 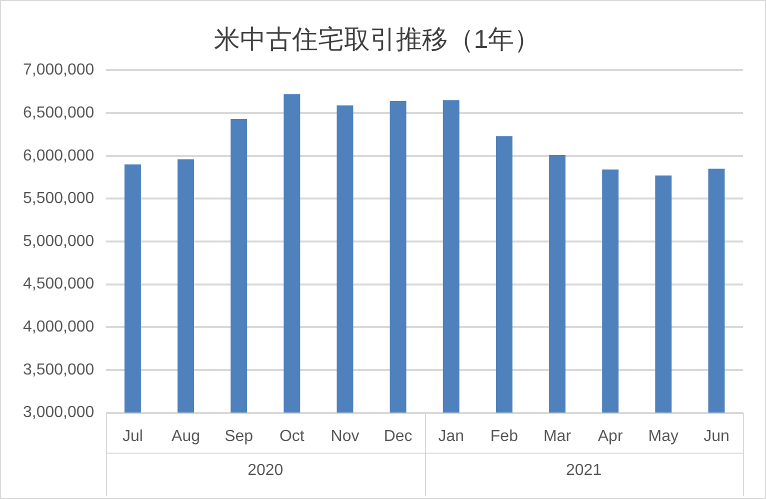 I want to click on text: 2021, so click(x=584, y=471).